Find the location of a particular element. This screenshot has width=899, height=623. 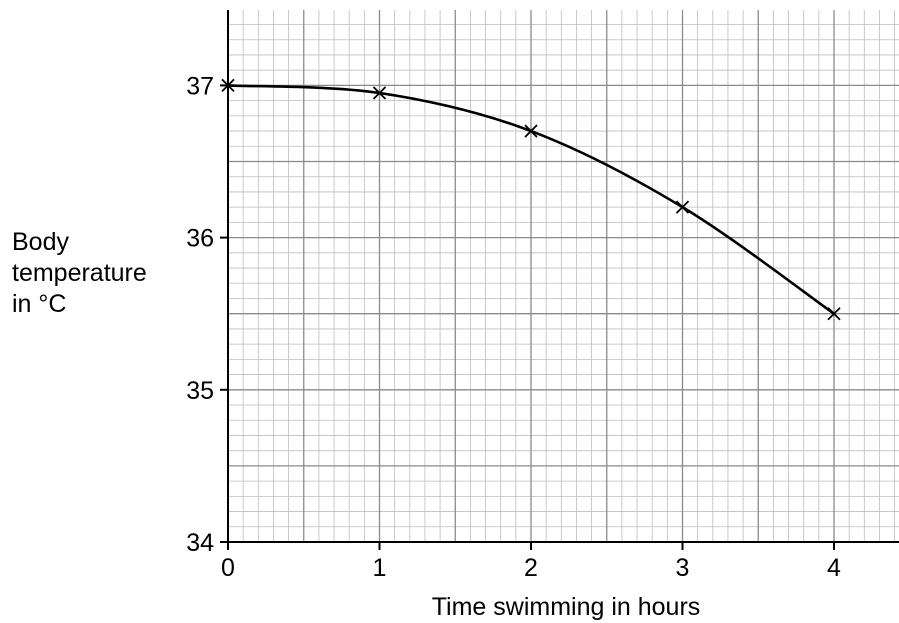

y-axis-label: Body temperature in °C is located at coordinates (79, 273).